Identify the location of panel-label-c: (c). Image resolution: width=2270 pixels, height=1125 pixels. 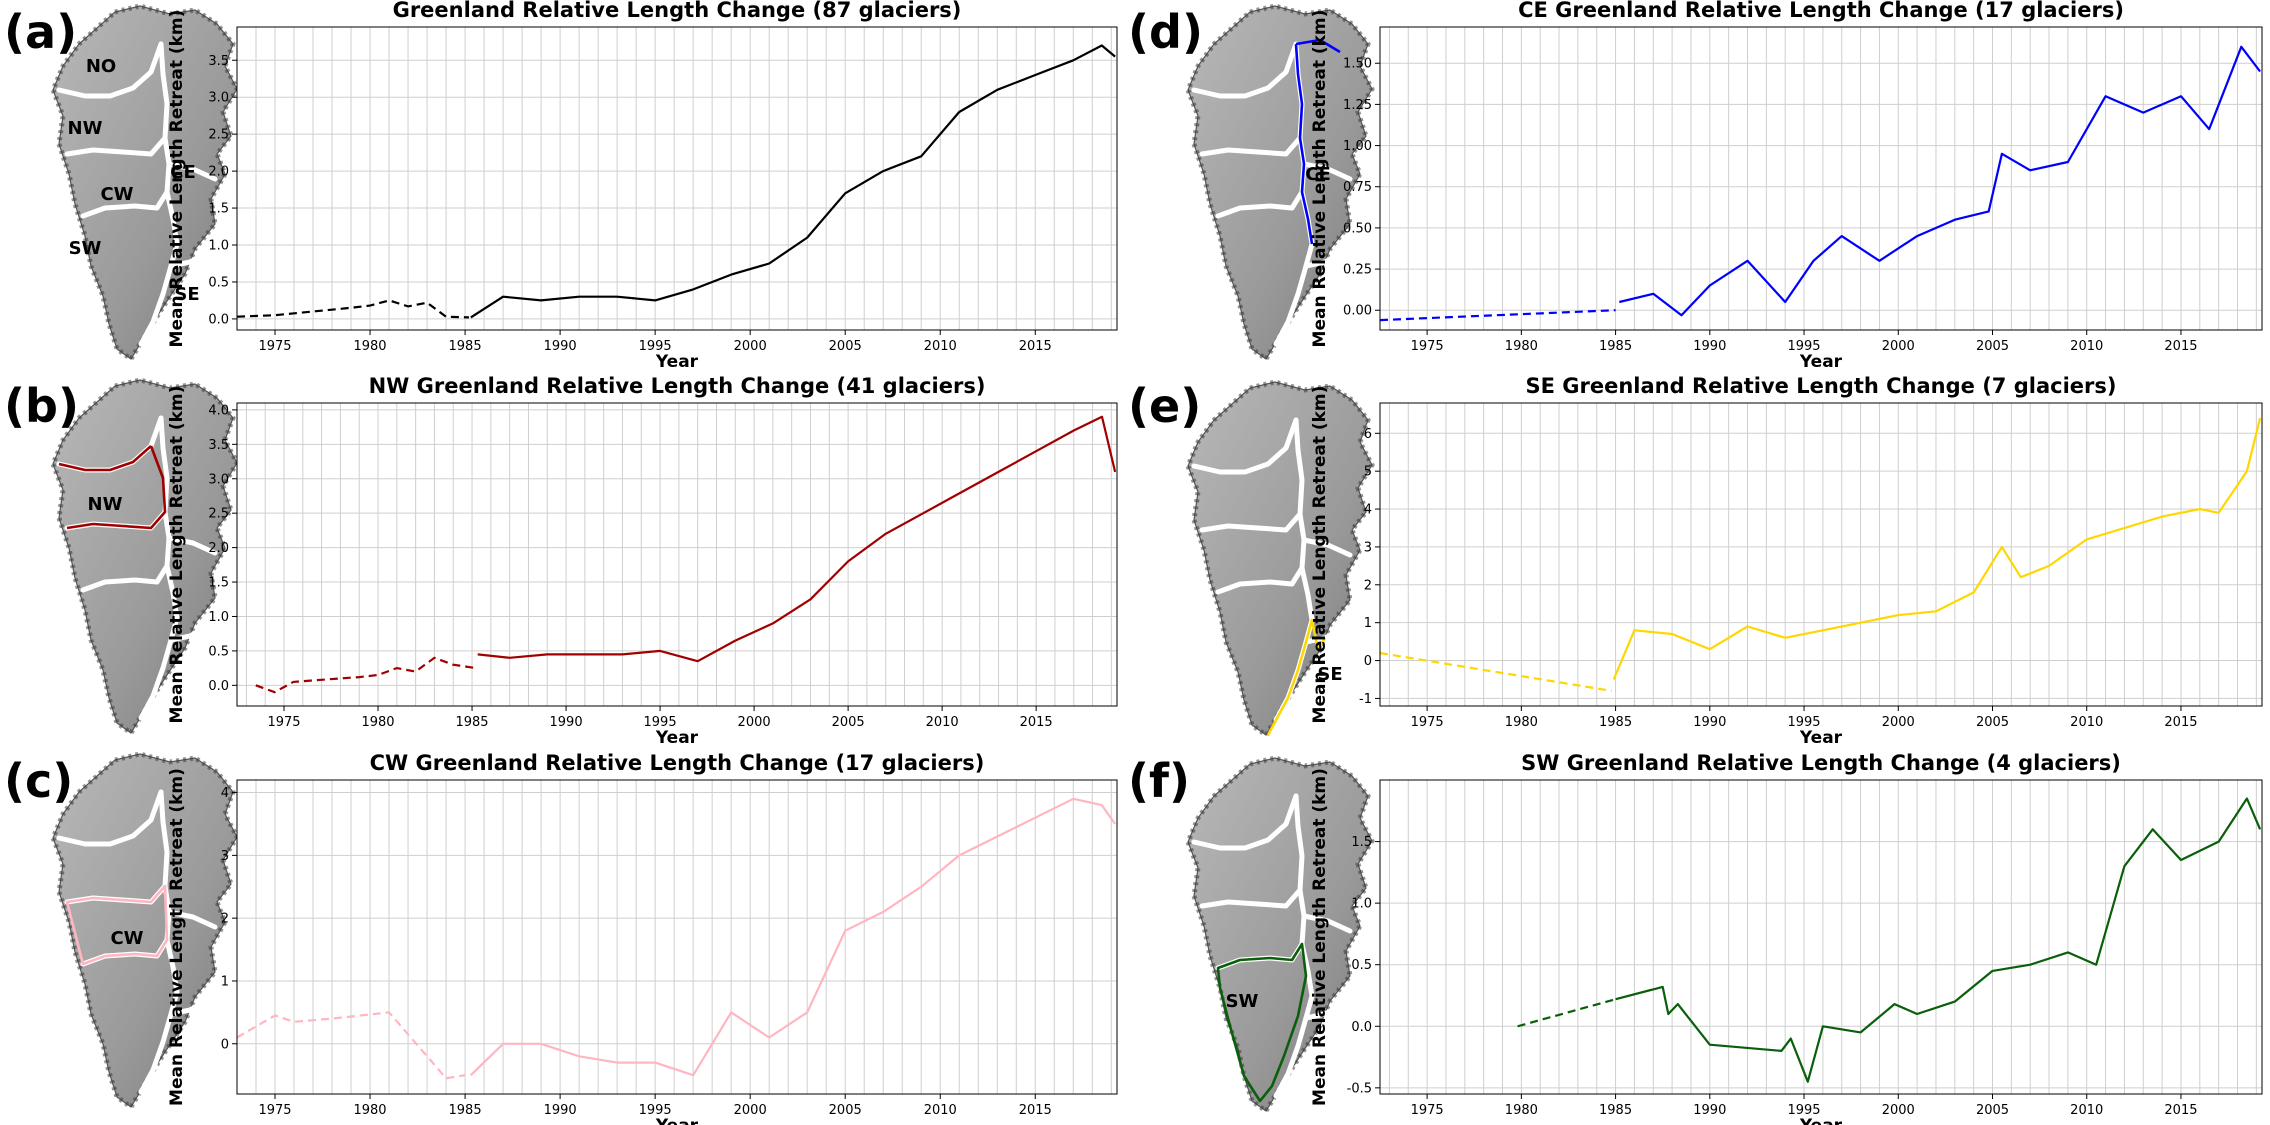
(38, 781).